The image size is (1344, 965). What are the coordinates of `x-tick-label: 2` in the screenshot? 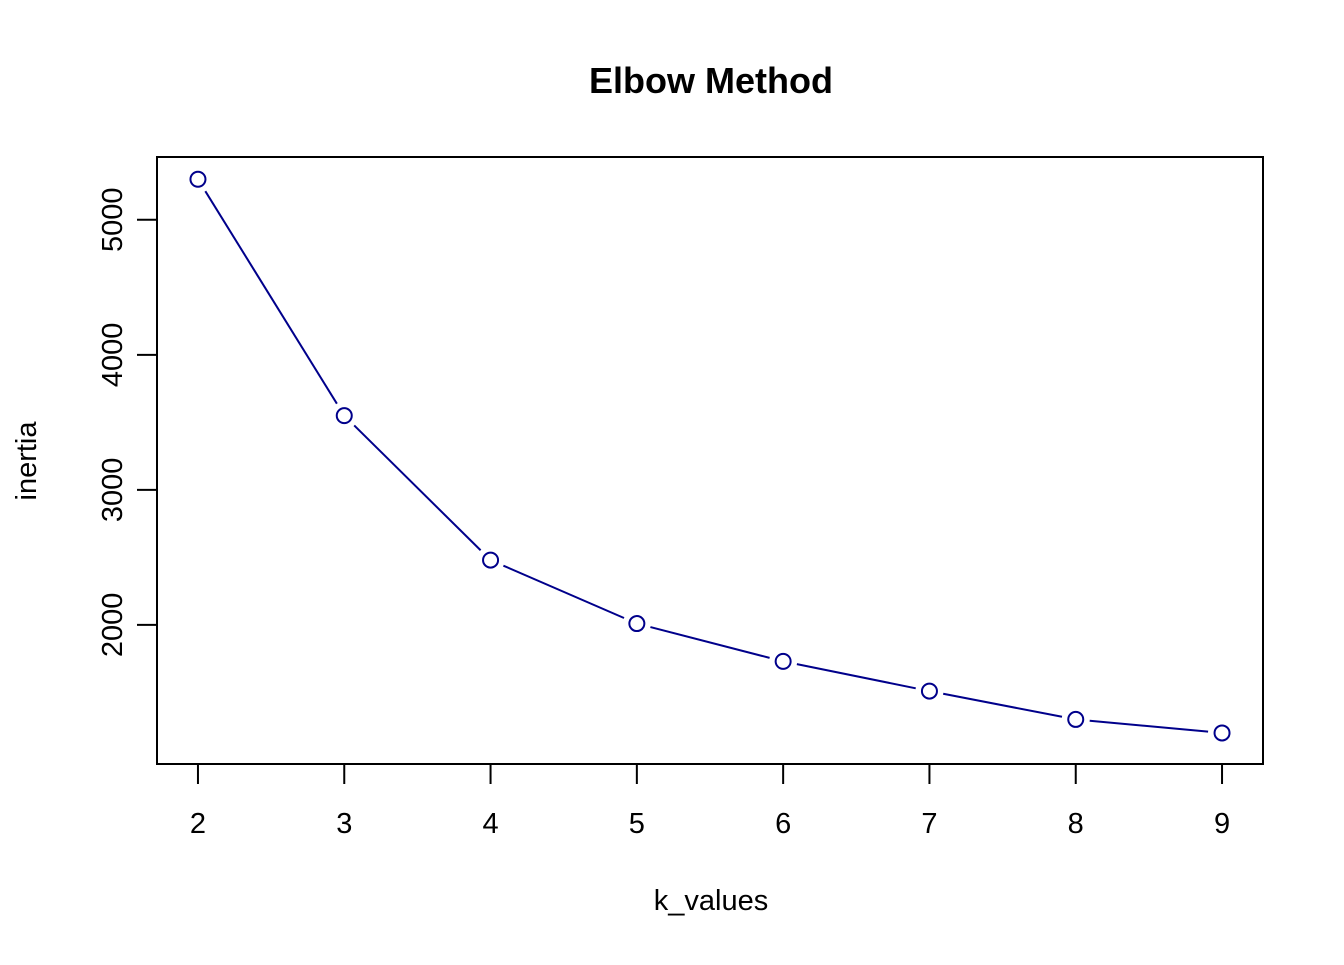 It's located at (198, 824).